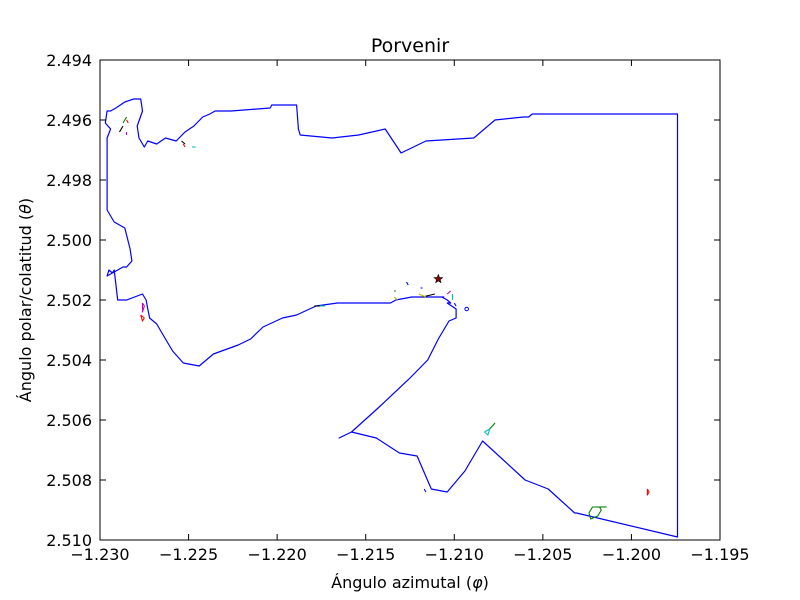 The image size is (800, 600). What do you see at coordinates (454, 554) in the screenshot?
I see `x-tick-label: −1.210` at bounding box center [454, 554].